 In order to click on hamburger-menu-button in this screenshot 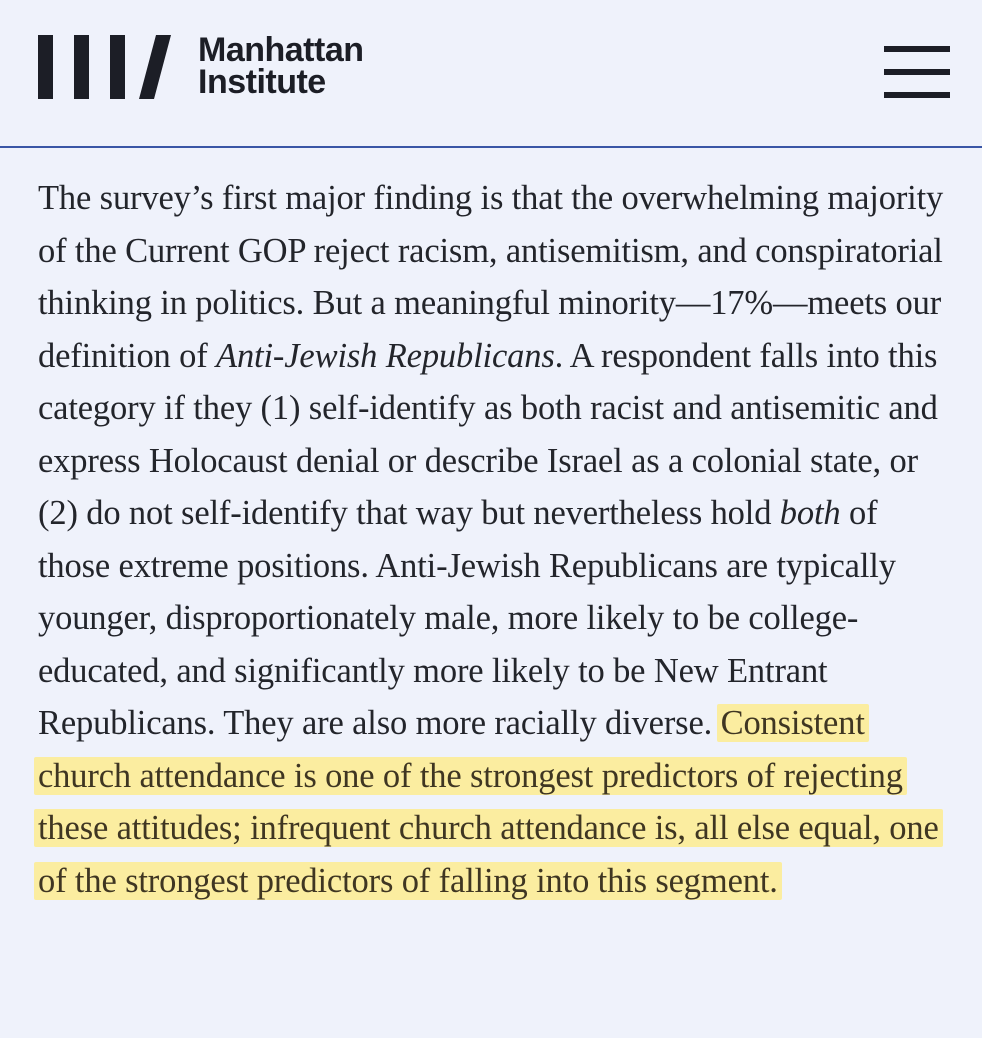, I will do `click(917, 72)`.